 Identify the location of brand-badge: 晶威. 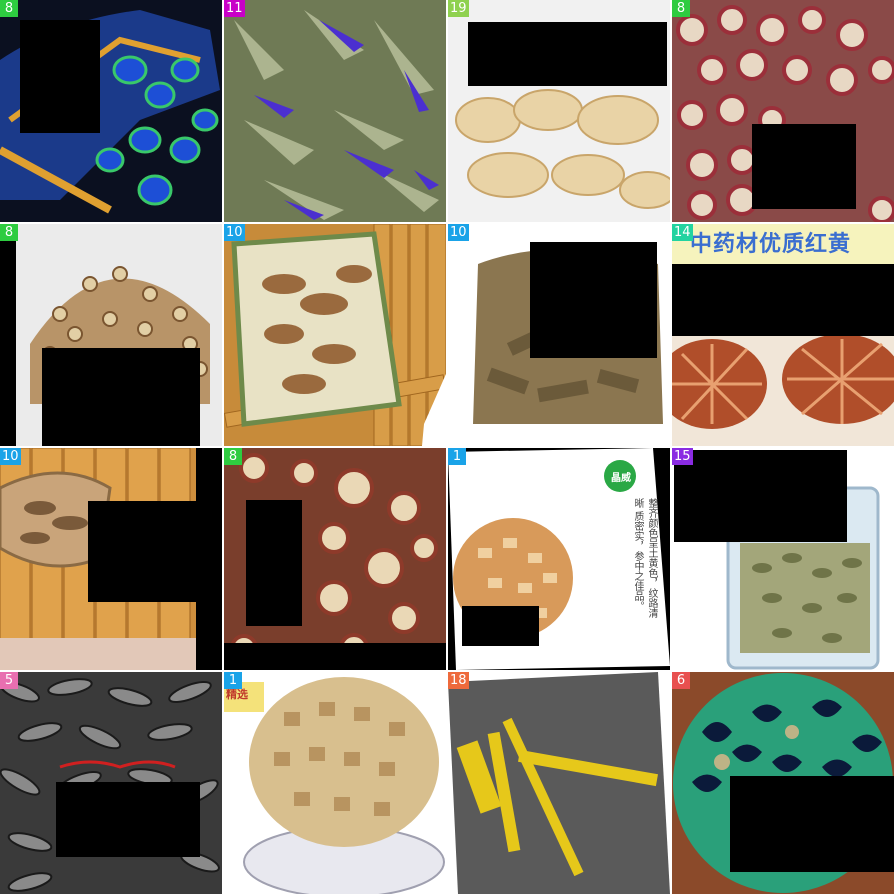
(621, 478).